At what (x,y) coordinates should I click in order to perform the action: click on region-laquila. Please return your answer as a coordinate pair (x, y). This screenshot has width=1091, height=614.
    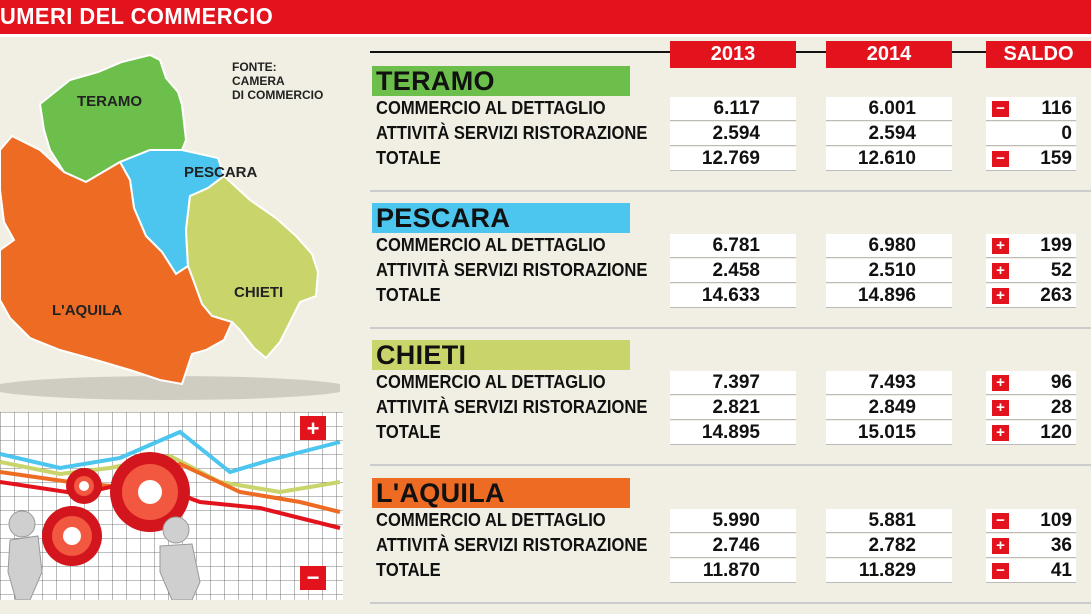
    Looking at the image, I should click on (117, 260).